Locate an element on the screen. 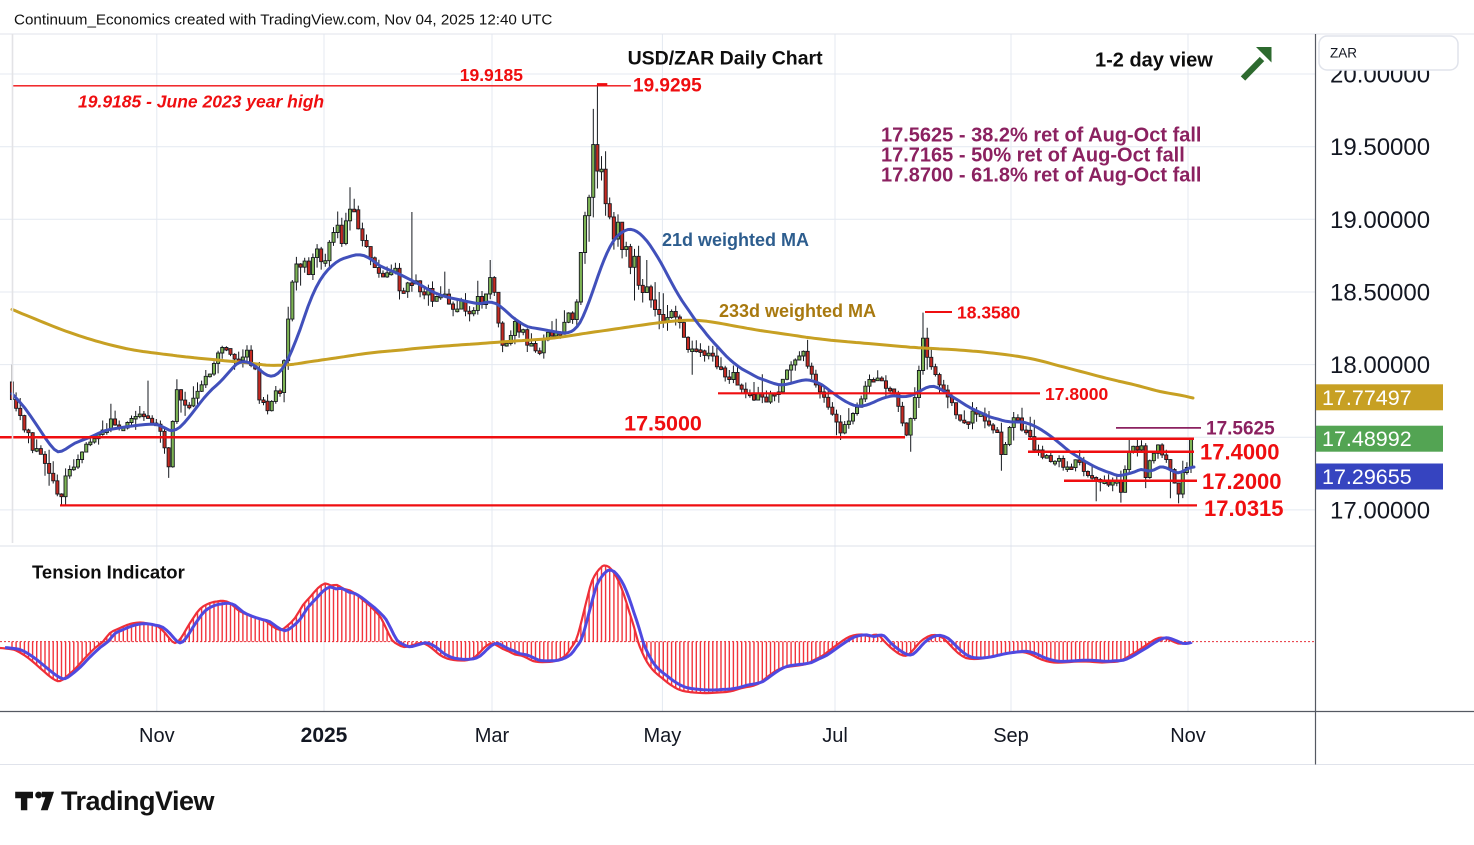 The width and height of the screenshot is (1474, 845). svg-text: TradingView is located at coordinates (138, 801).